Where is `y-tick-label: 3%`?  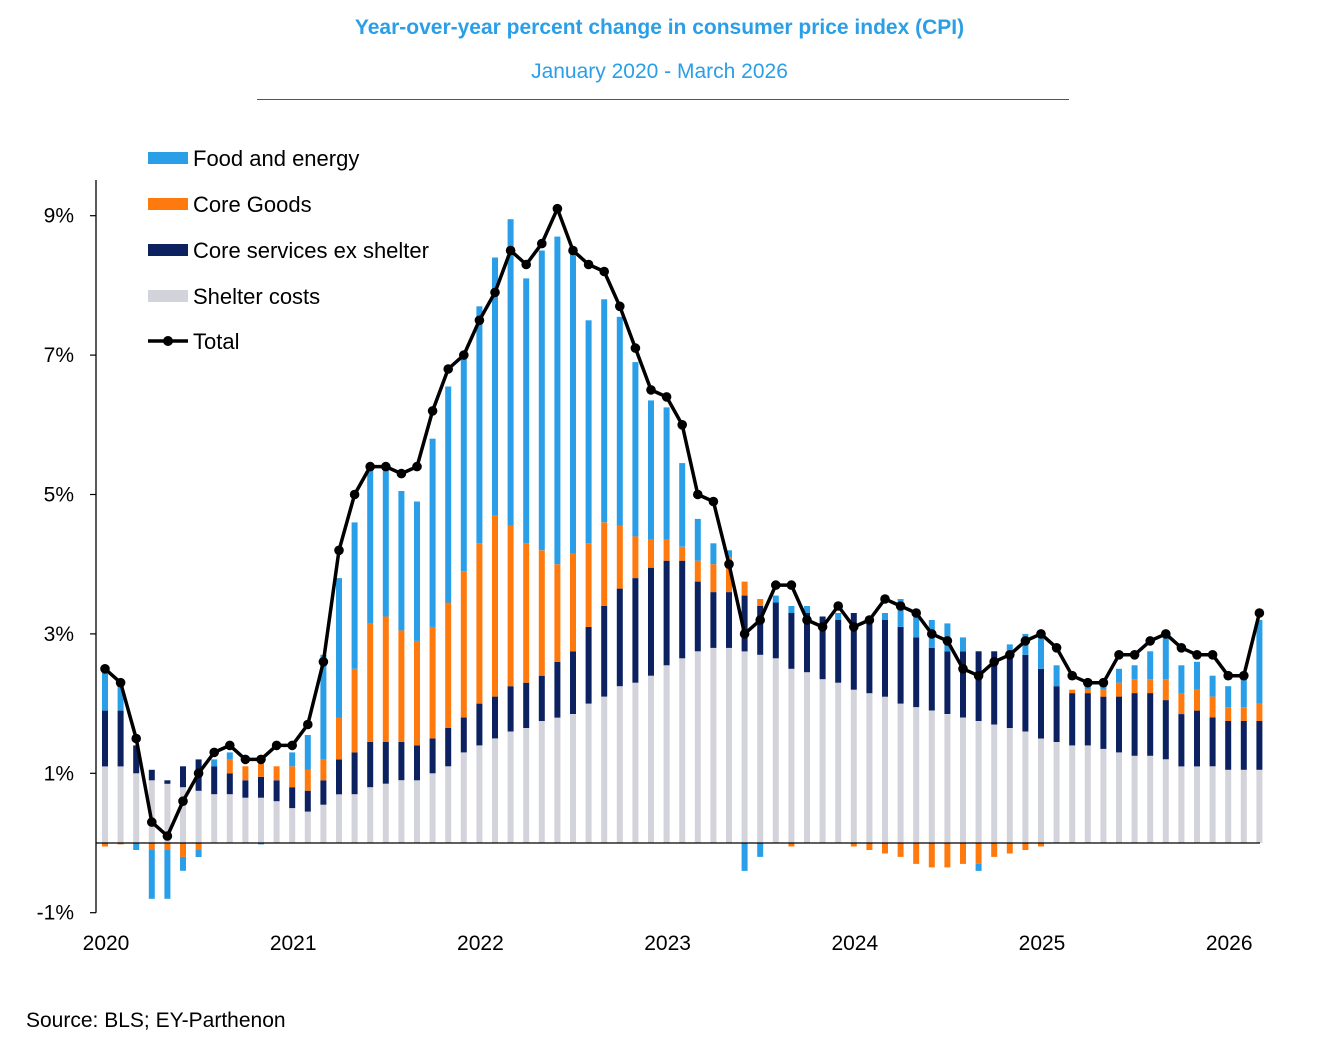 y-tick-label: 3% is located at coordinates (59, 634).